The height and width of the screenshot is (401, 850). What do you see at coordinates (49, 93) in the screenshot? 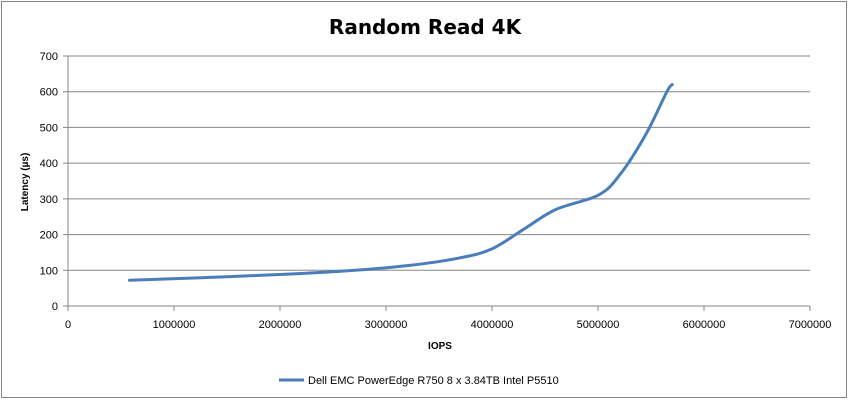
I see `y-tick-label: 600` at bounding box center [49, 93].